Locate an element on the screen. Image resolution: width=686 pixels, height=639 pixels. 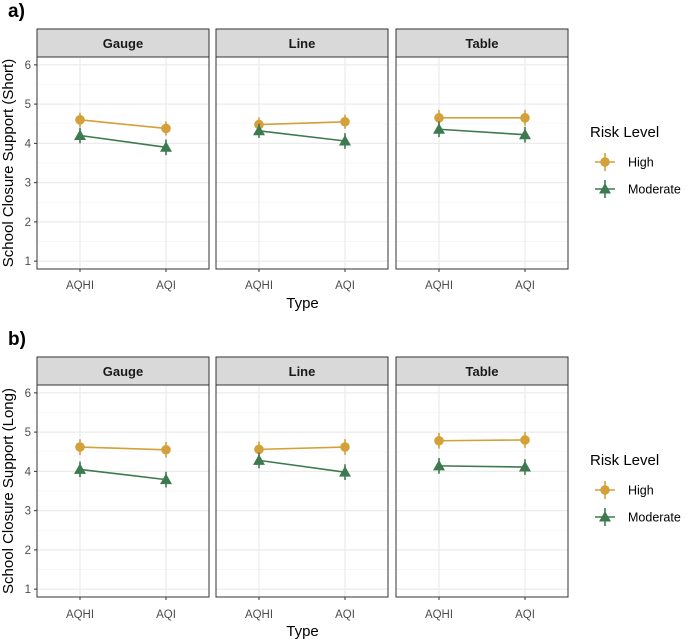
y-tick-label: 5 is located at coordinates (28, 433).